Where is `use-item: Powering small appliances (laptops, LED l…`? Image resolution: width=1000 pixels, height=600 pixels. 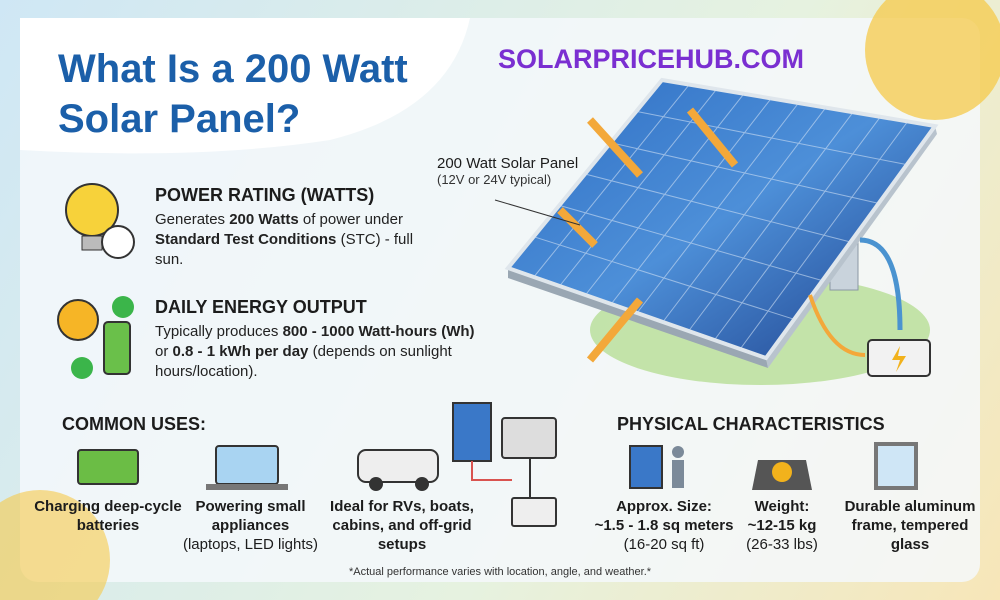 use-item: Powering small appliances (laptops, LED l… is located at coordinates (250, 525).